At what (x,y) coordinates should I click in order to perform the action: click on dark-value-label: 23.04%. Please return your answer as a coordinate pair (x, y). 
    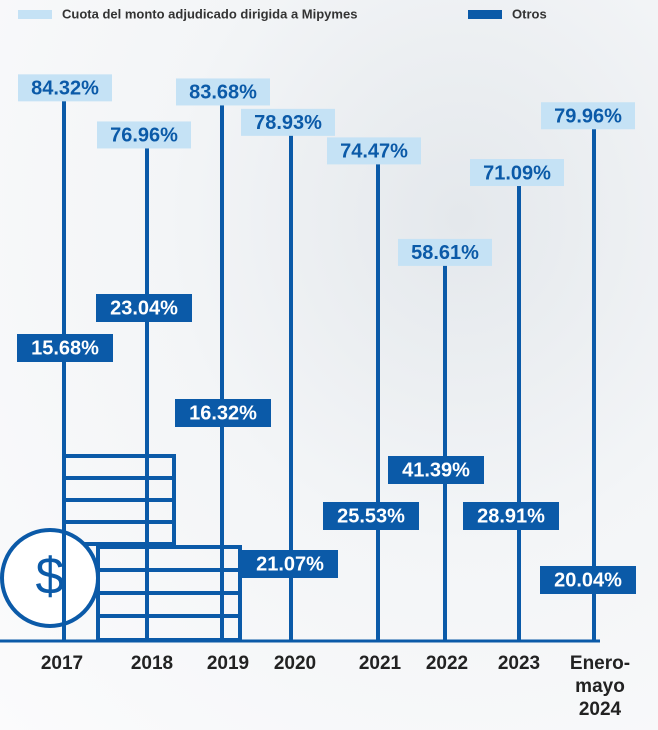
    Looking at the image, I should click on (144, 308).